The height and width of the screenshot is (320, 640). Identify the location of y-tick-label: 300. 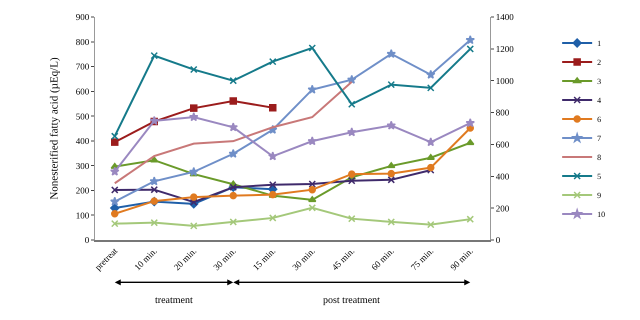
(83, 165).